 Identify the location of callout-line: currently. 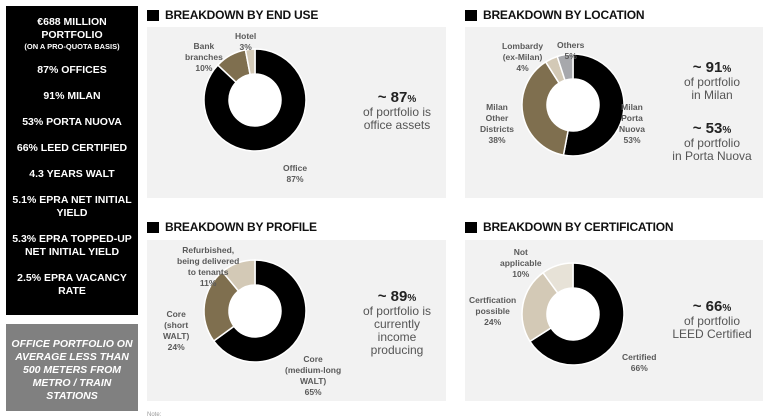
(396, 324).